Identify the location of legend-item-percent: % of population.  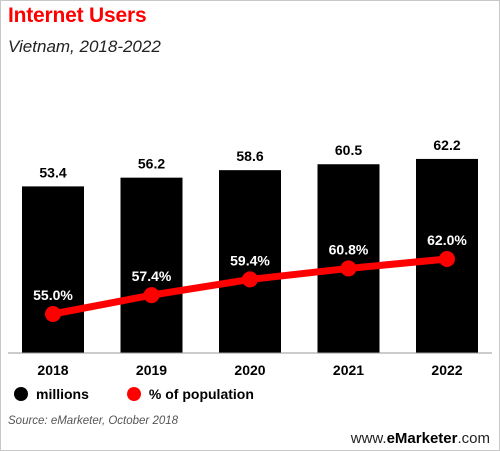
(190, 394).